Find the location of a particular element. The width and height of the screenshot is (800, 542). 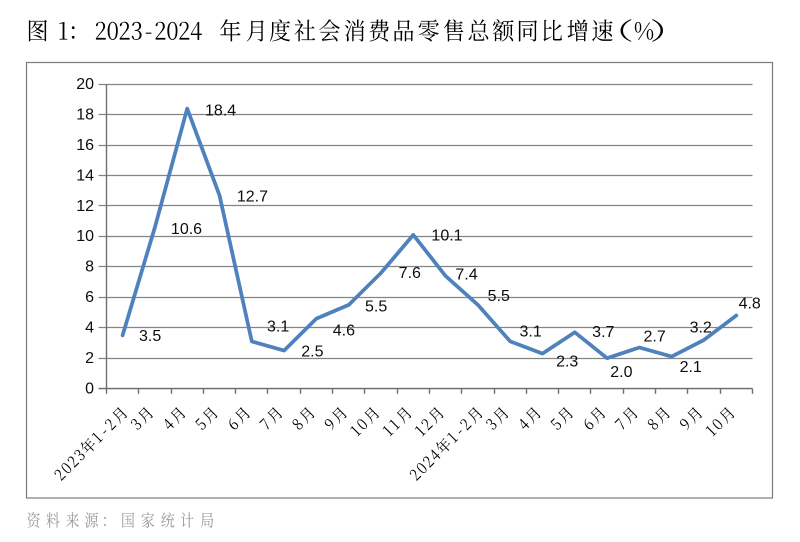

svg-text: 14 is located at coordinates (85, 175).